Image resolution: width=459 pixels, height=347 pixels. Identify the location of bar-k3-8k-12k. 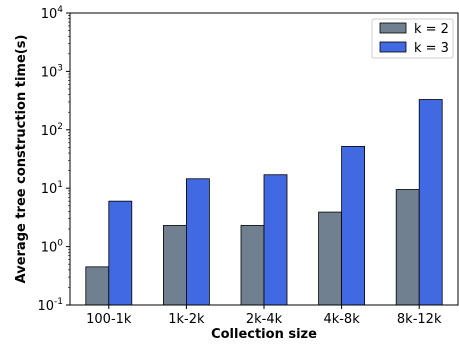
(430, 202).